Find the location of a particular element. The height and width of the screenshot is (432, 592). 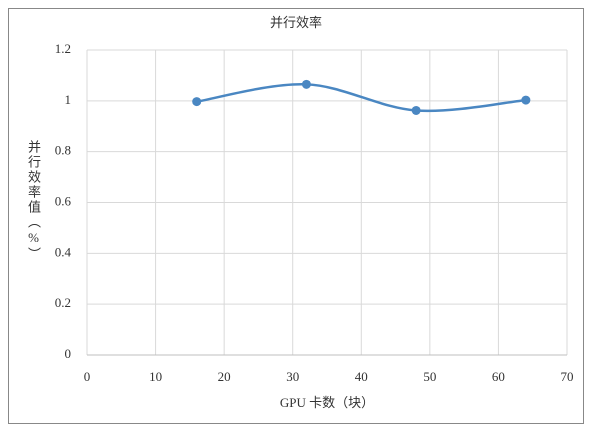

y-tick-label: 0.8 is located at coordinates (63, 150).